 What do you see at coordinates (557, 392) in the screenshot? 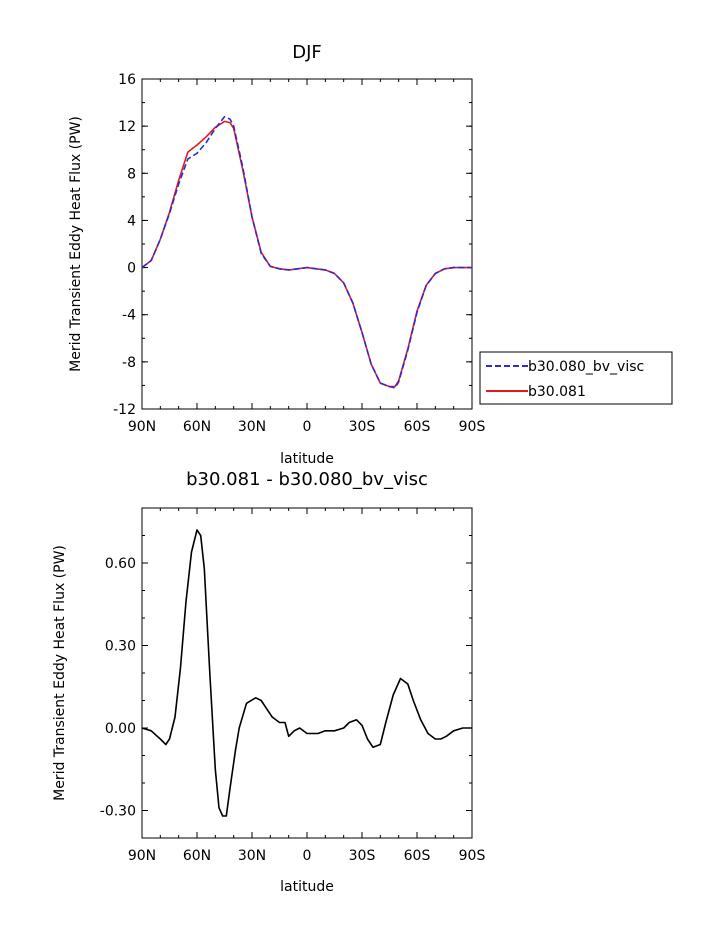
I see `legend-label-series-2: b30.081` at bounding box center [557, 392].